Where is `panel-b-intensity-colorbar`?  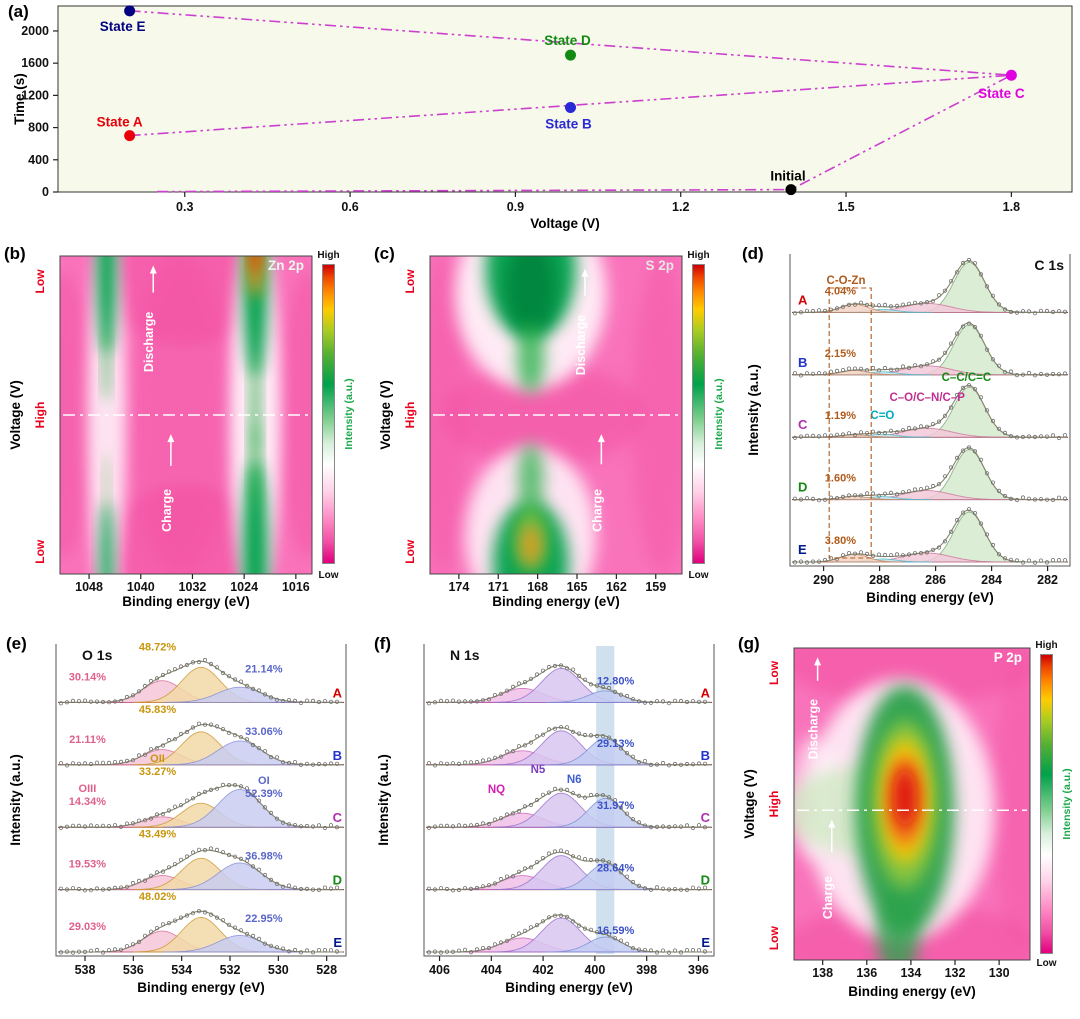
panel-b-intensity-colorbar is located at coordinates (328, 414).